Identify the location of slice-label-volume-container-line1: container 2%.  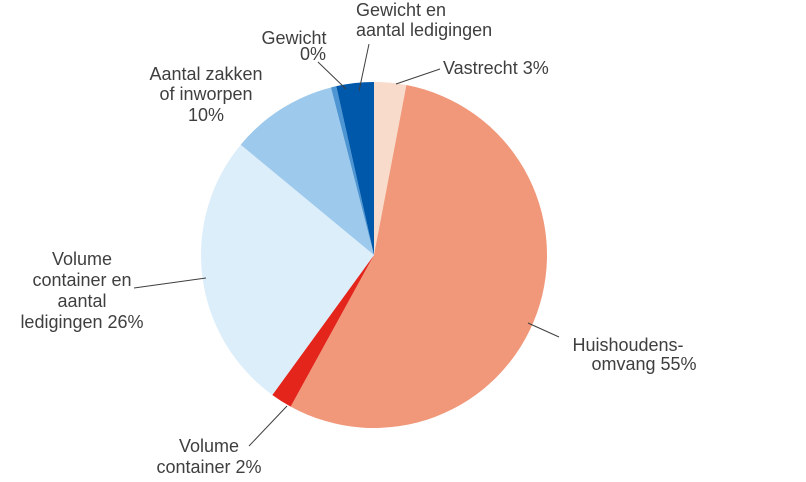
(208, 467).